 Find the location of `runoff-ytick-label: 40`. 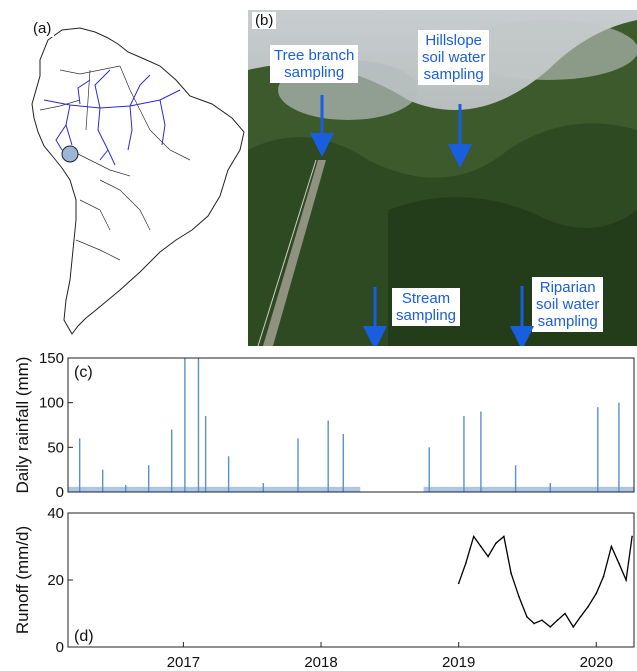

runoff-ytick-label: 40 is located at coordinates (55, 513).